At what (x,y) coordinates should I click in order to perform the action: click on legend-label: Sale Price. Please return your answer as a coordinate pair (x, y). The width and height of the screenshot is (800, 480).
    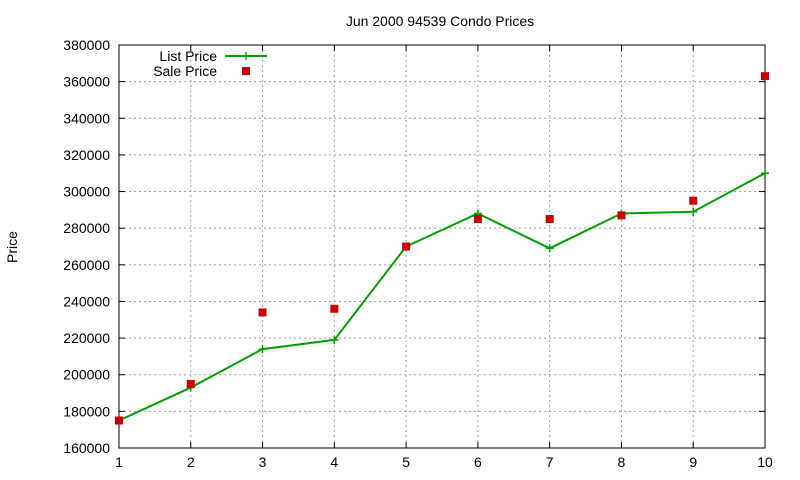
    Looking at the image, I should click on (185, 71).